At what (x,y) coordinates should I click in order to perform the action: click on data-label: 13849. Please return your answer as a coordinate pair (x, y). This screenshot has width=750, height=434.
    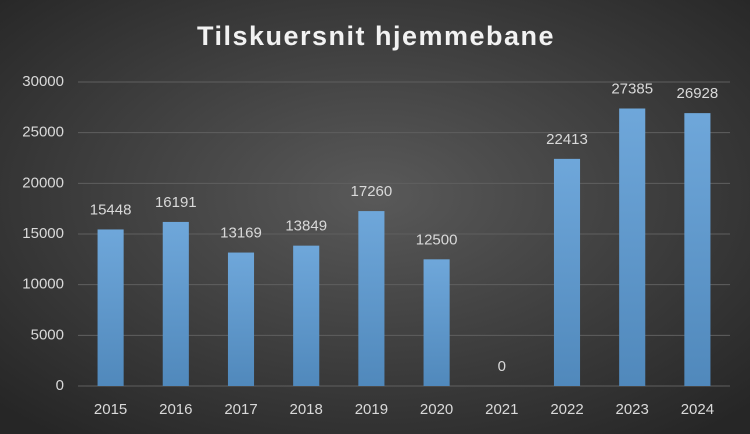
    Looking at the image, I should click on (306, 226).